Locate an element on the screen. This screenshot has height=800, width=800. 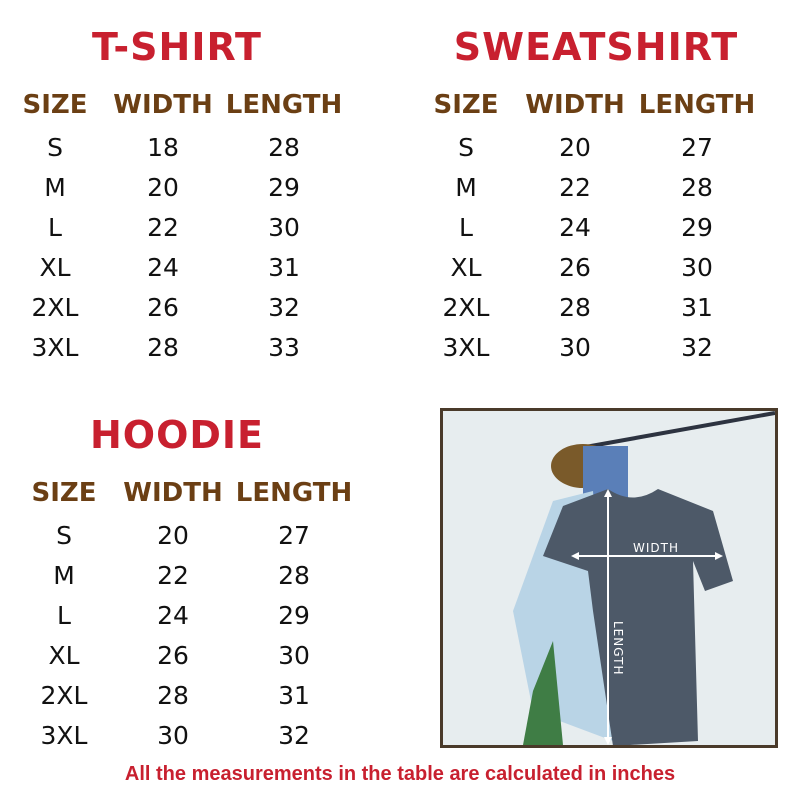
width-label: WIDTH is located at coordinates (656, 548).